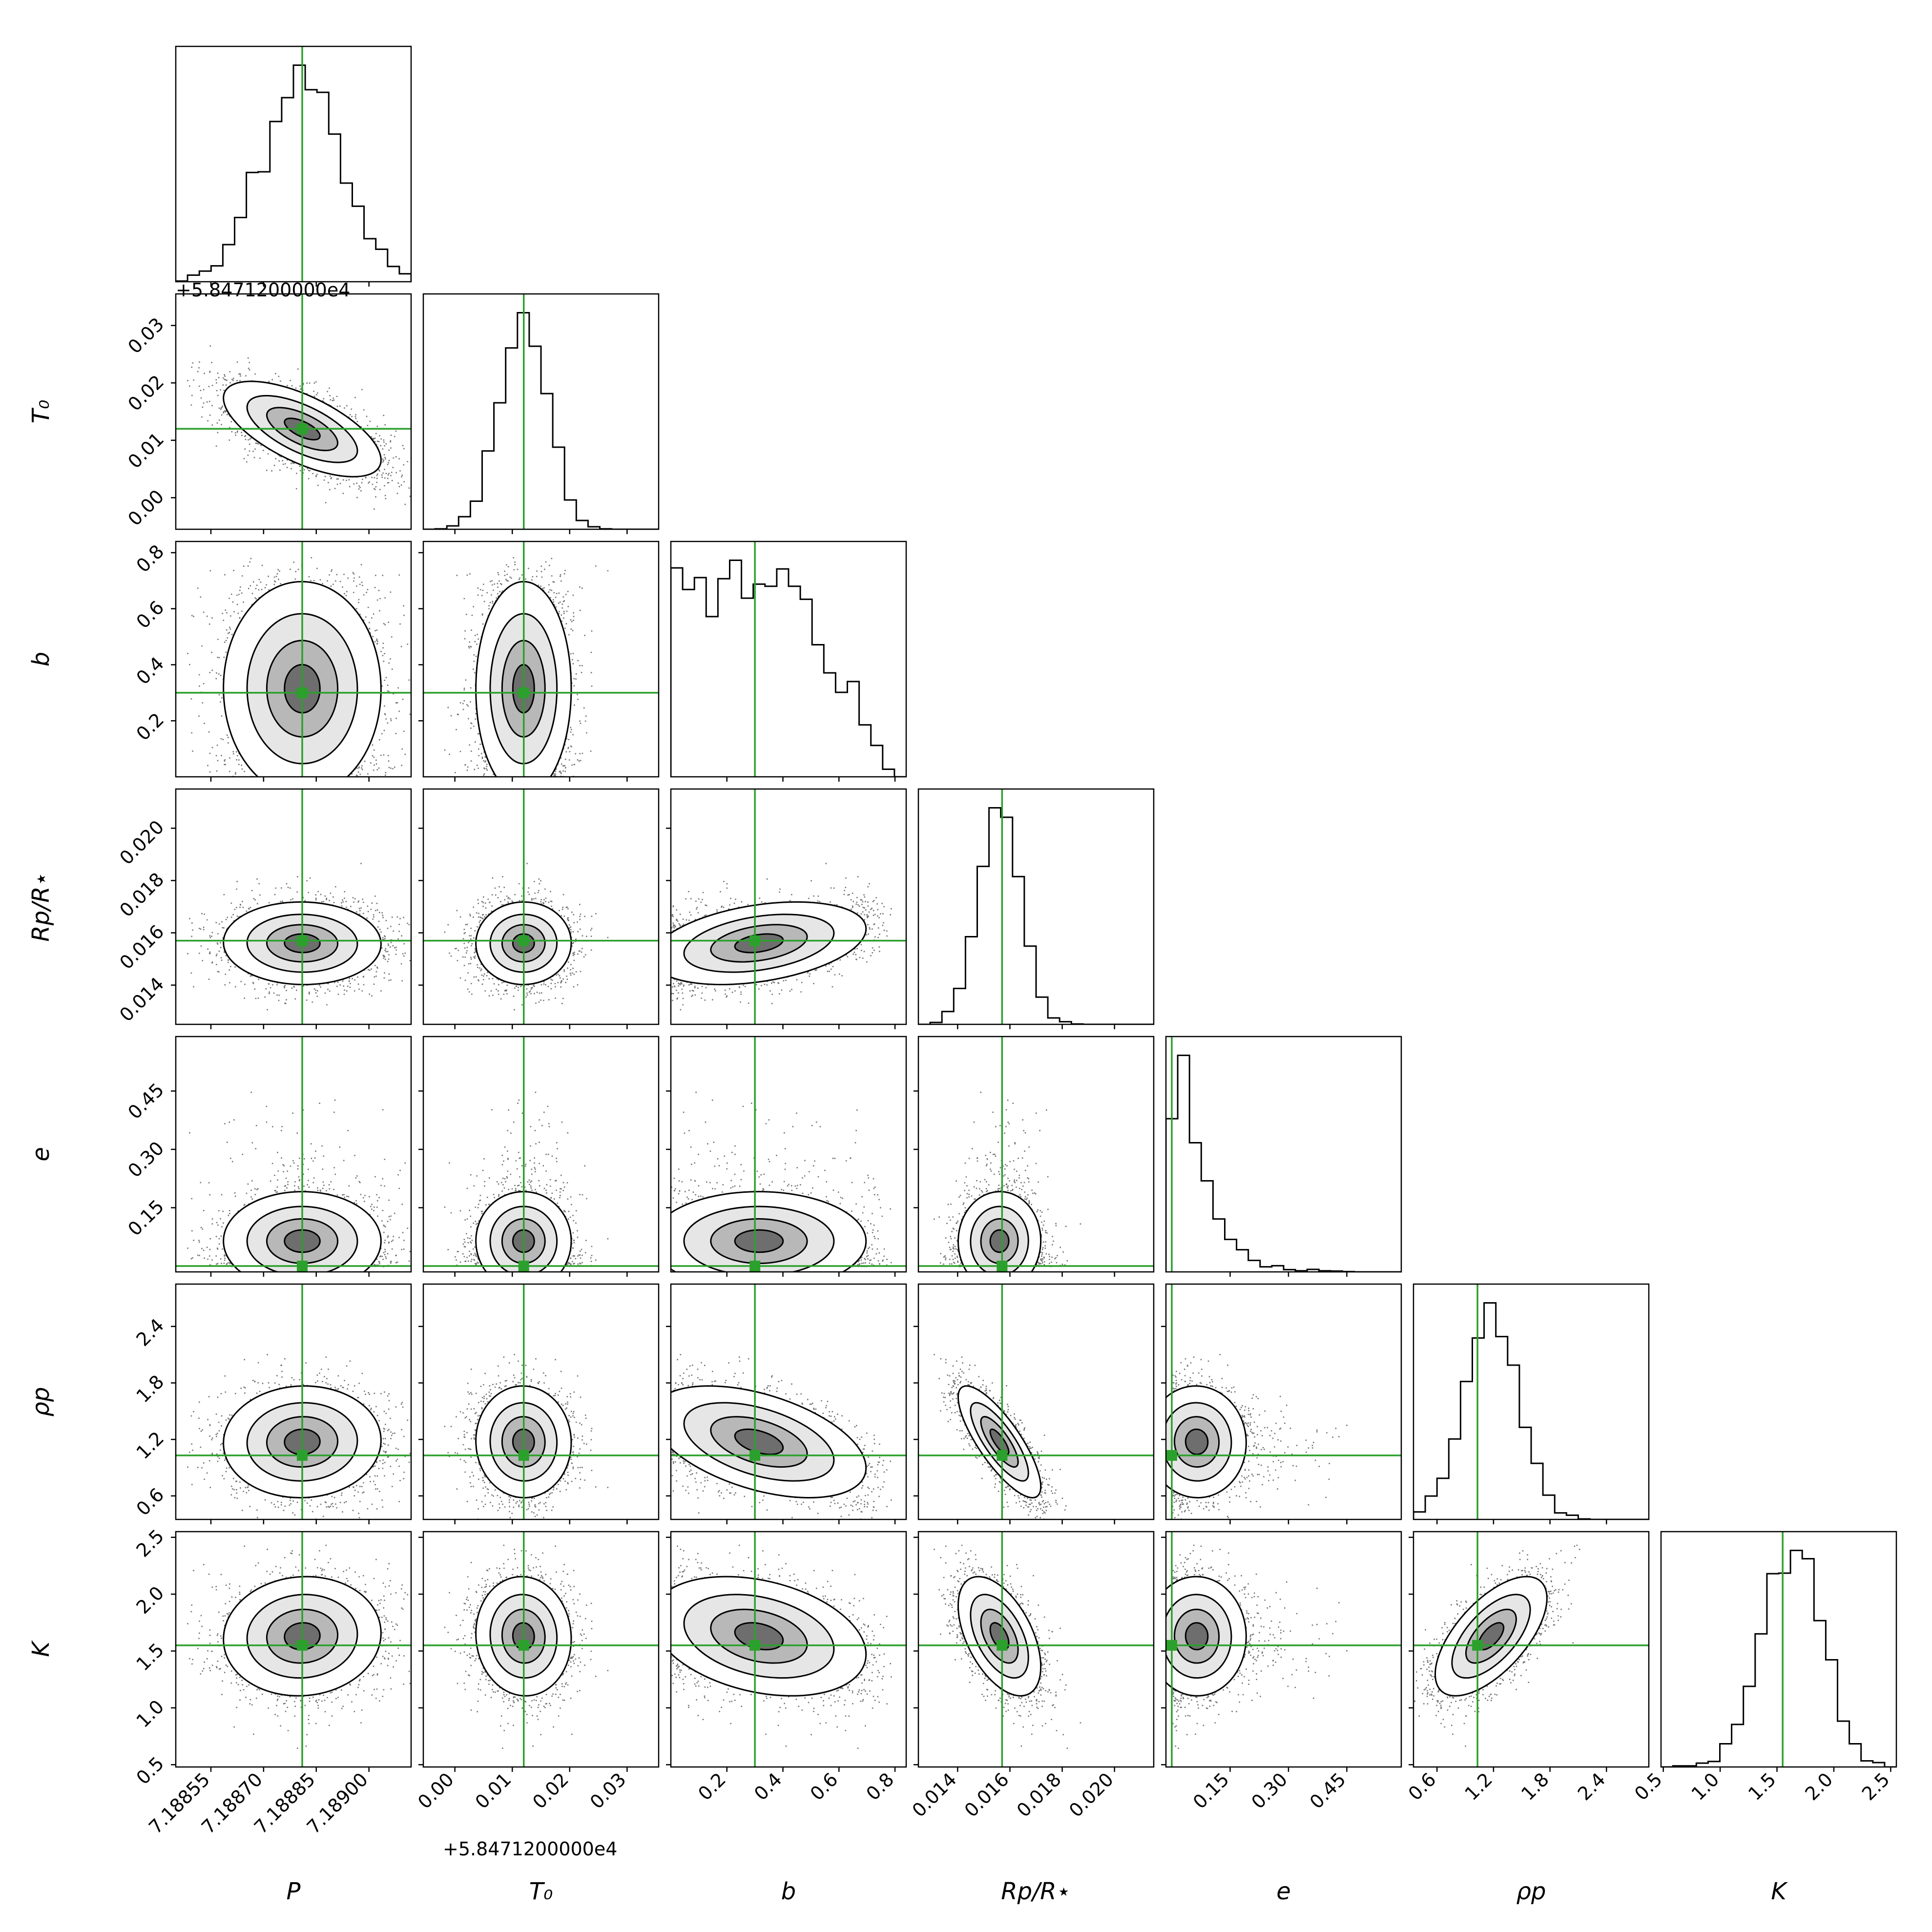 This screenshot has height=1932, width=1932. Describe the element at coordinates (150, 1543) in the screenshot. I see `y-tick-label-K: 2.5` at that location.